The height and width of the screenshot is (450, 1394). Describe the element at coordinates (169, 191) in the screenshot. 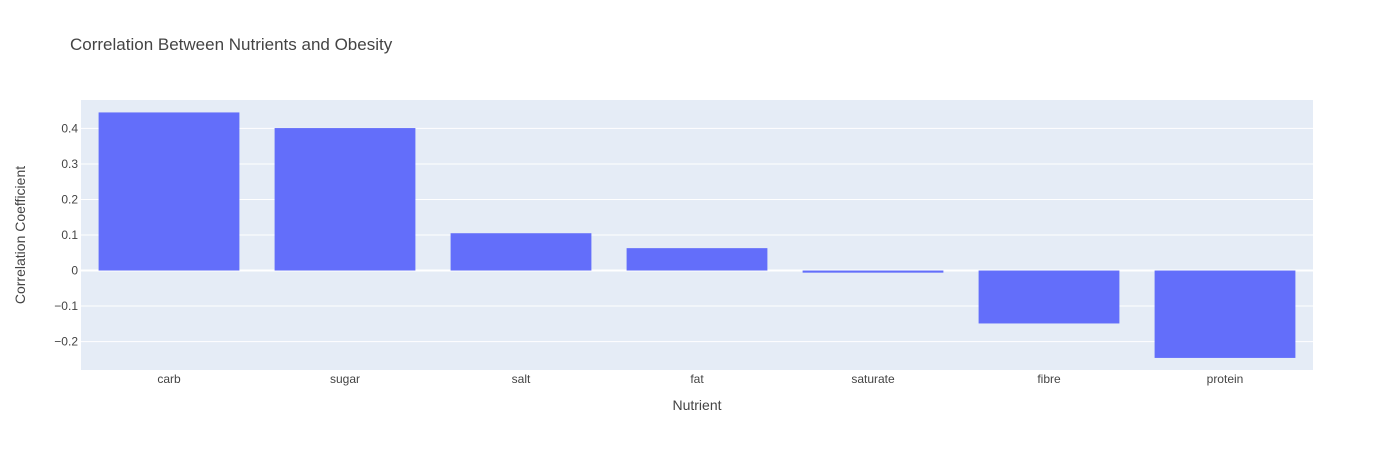

I see `bar-carb` at that location.